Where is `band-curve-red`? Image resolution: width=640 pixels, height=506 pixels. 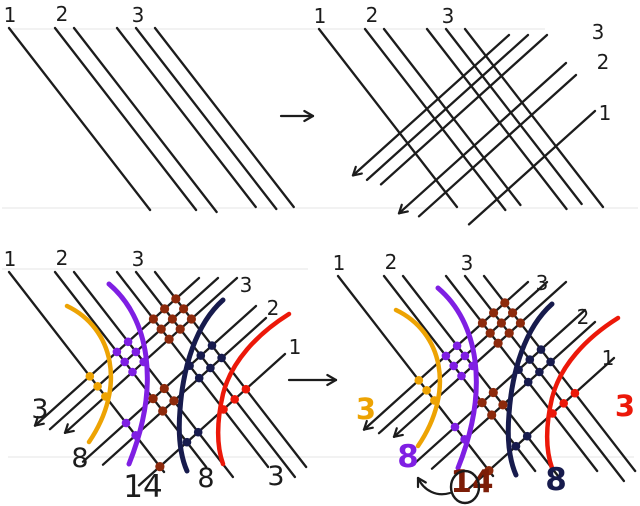
band-curve-red is located at coordinates (253, 389).